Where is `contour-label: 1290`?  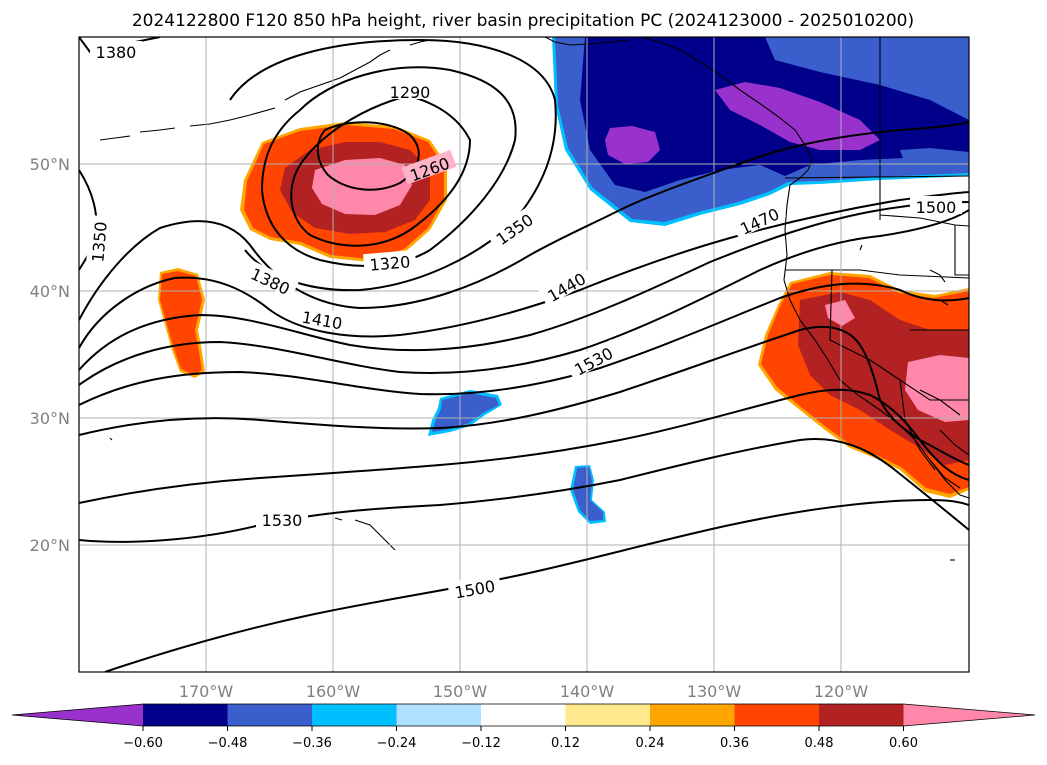
contour-label: 1290 is located at coordinates (410, 91).